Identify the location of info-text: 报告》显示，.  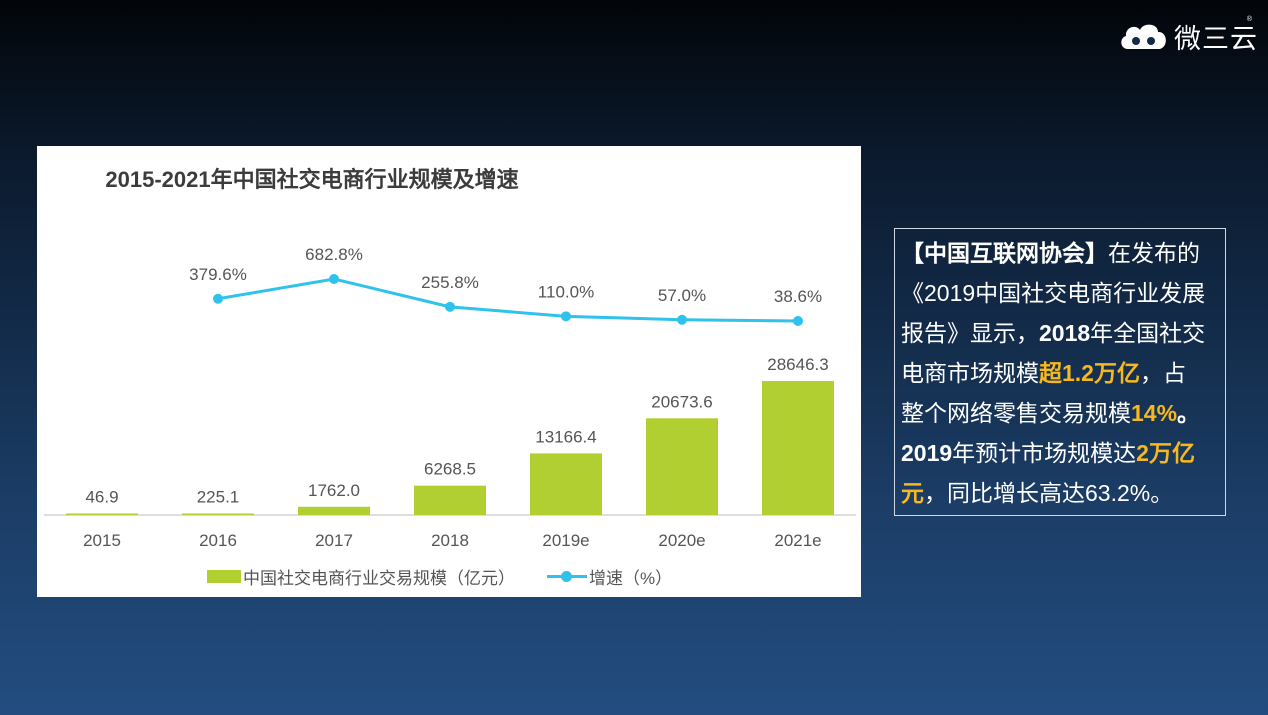
(970, 333).